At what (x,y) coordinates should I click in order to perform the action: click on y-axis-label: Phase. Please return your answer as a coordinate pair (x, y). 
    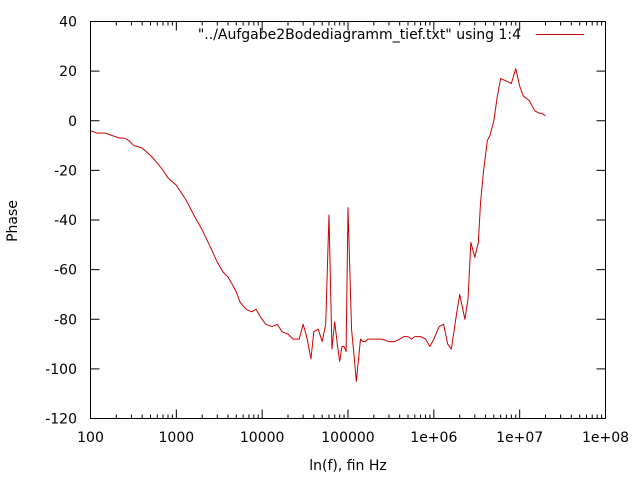
    Looking at the image, I should click on (13, 221).